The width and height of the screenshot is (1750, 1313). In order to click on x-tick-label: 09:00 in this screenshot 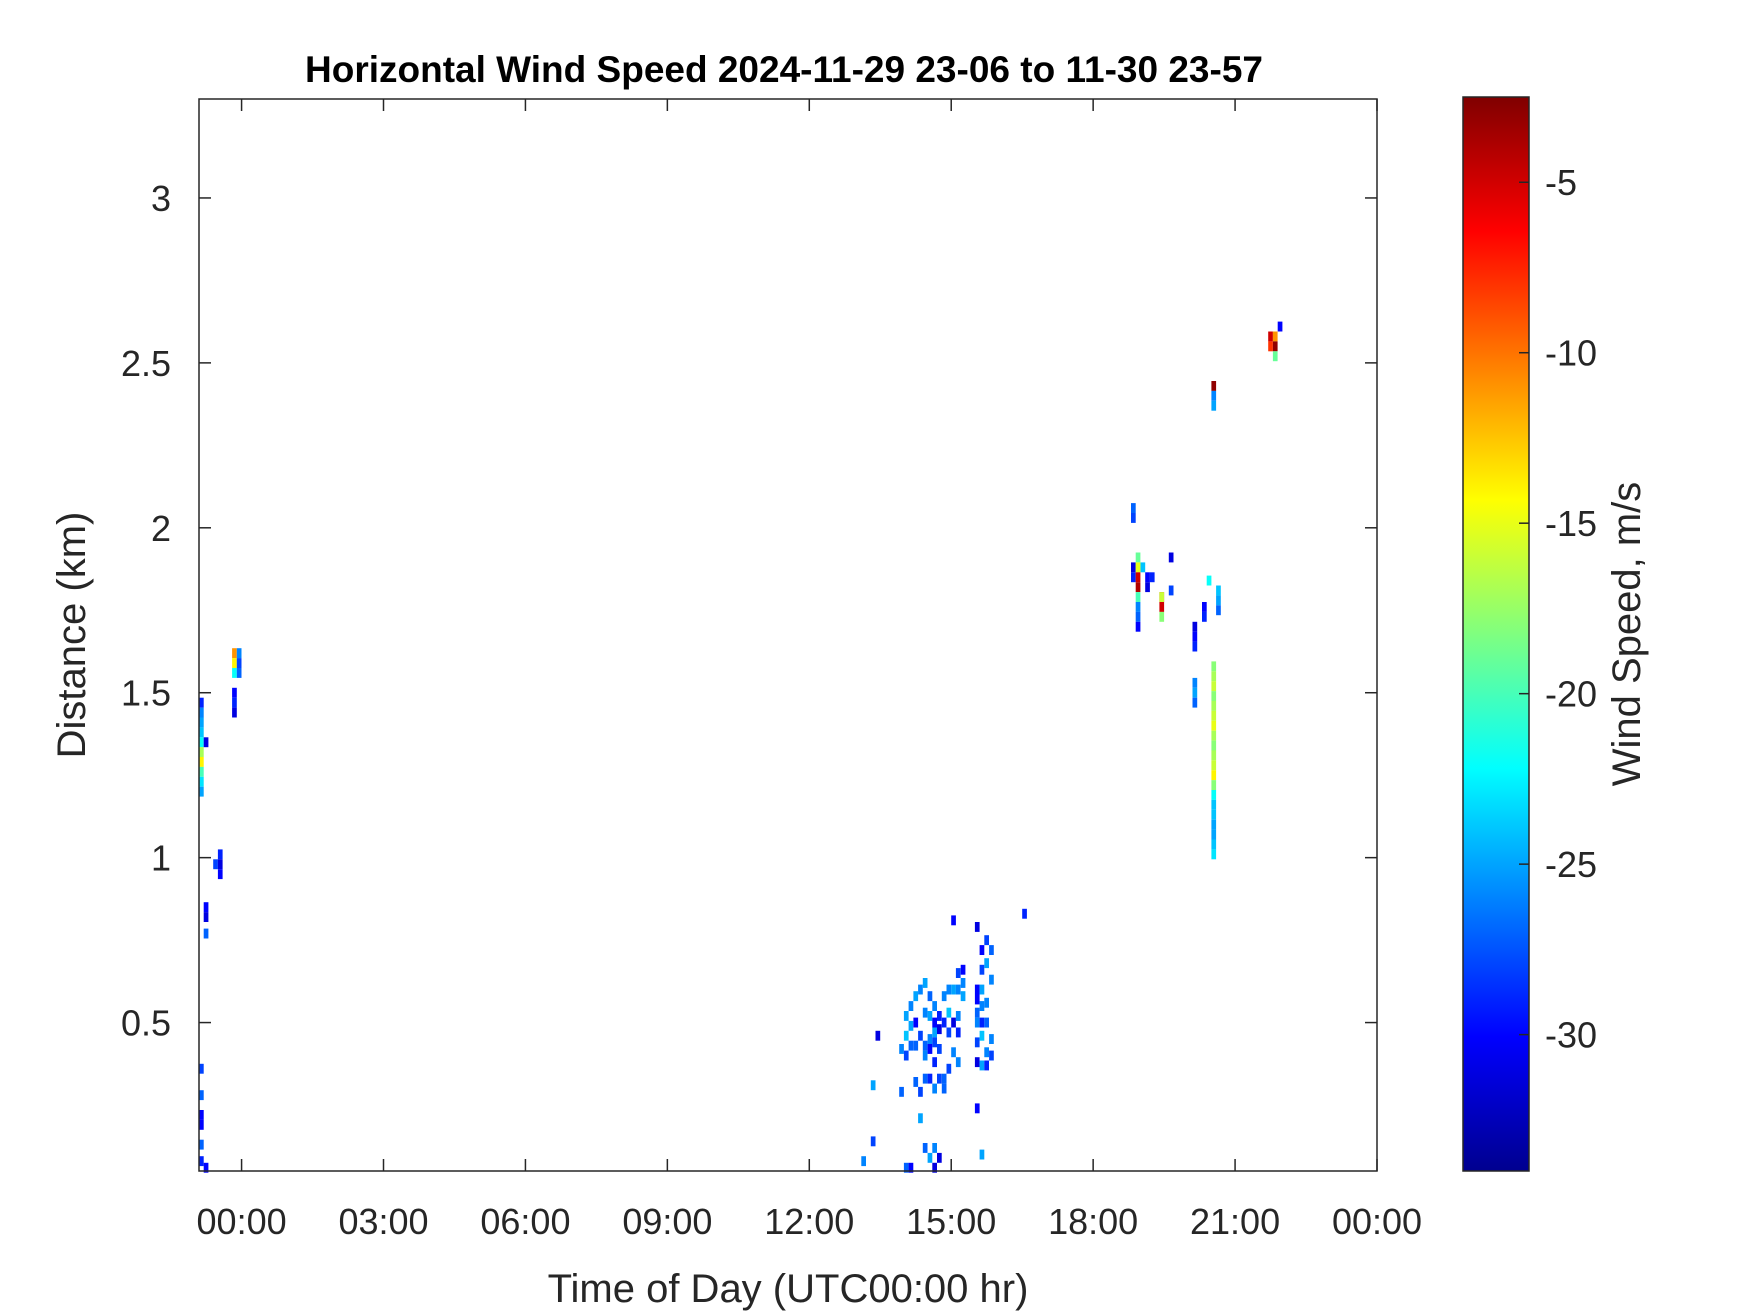, I will do `click(667, 1221)`.